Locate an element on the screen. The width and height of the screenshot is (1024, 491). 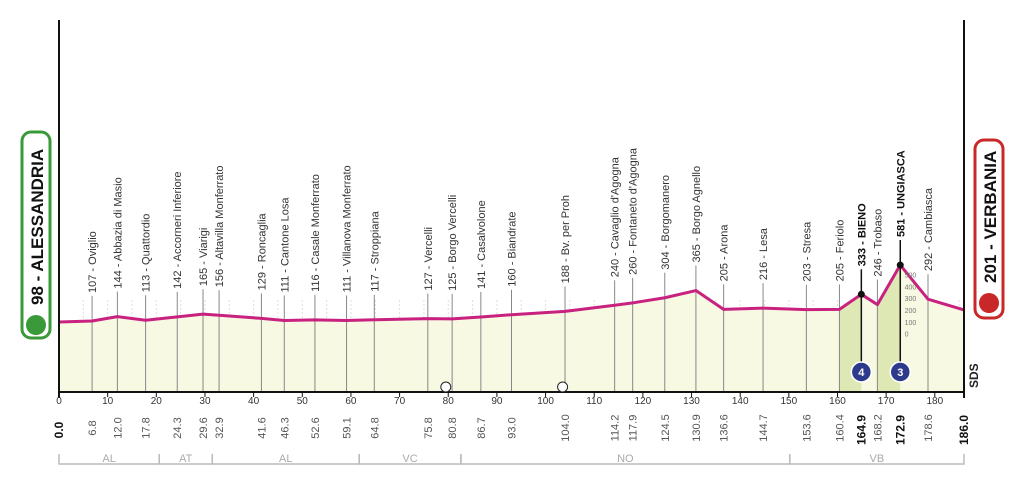
gpm-category: 4 is located at coordinates (861, 373).